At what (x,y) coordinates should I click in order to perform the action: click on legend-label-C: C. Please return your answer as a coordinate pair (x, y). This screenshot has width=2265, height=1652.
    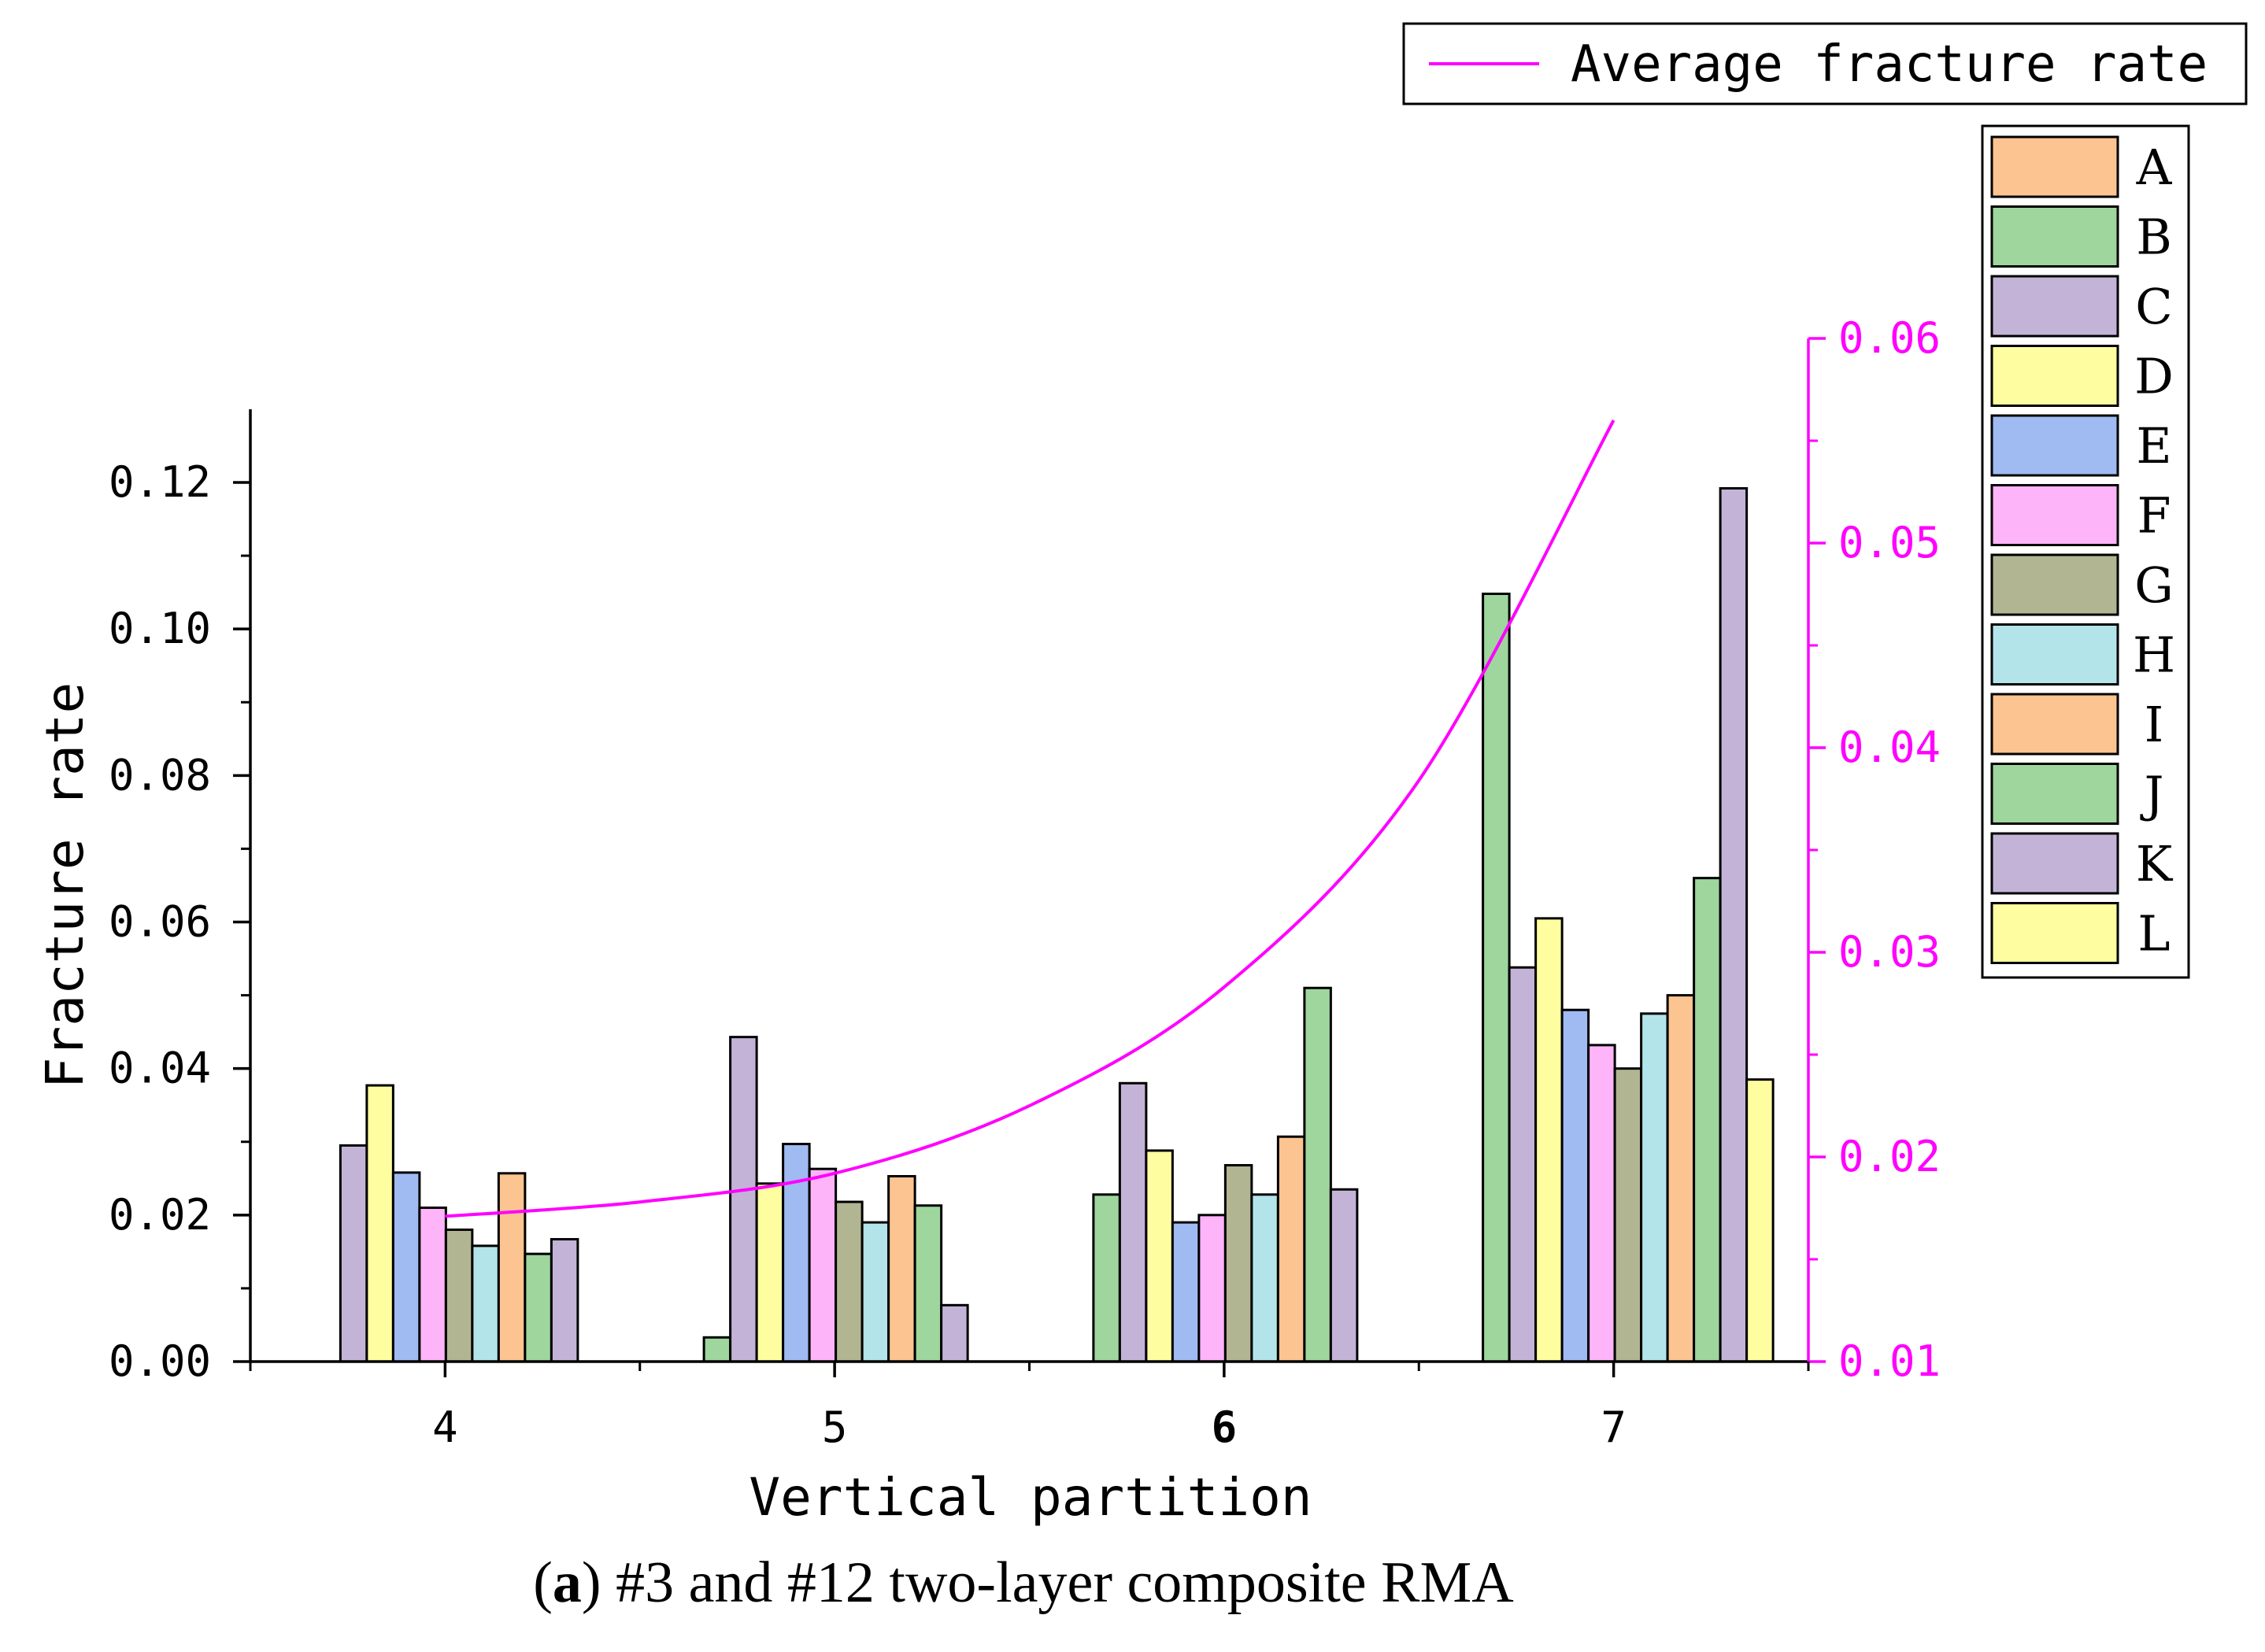
    Looking at the image, I should click on (2153, 307).